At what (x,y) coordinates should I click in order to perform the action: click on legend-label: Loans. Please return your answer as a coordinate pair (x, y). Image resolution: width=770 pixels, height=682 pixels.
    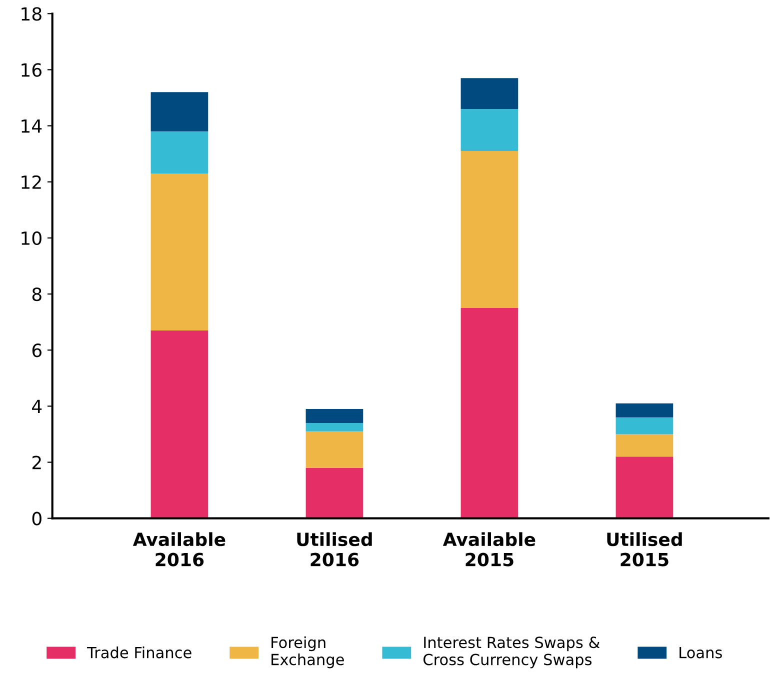
    Looking at the image, I should click on (701, 652).